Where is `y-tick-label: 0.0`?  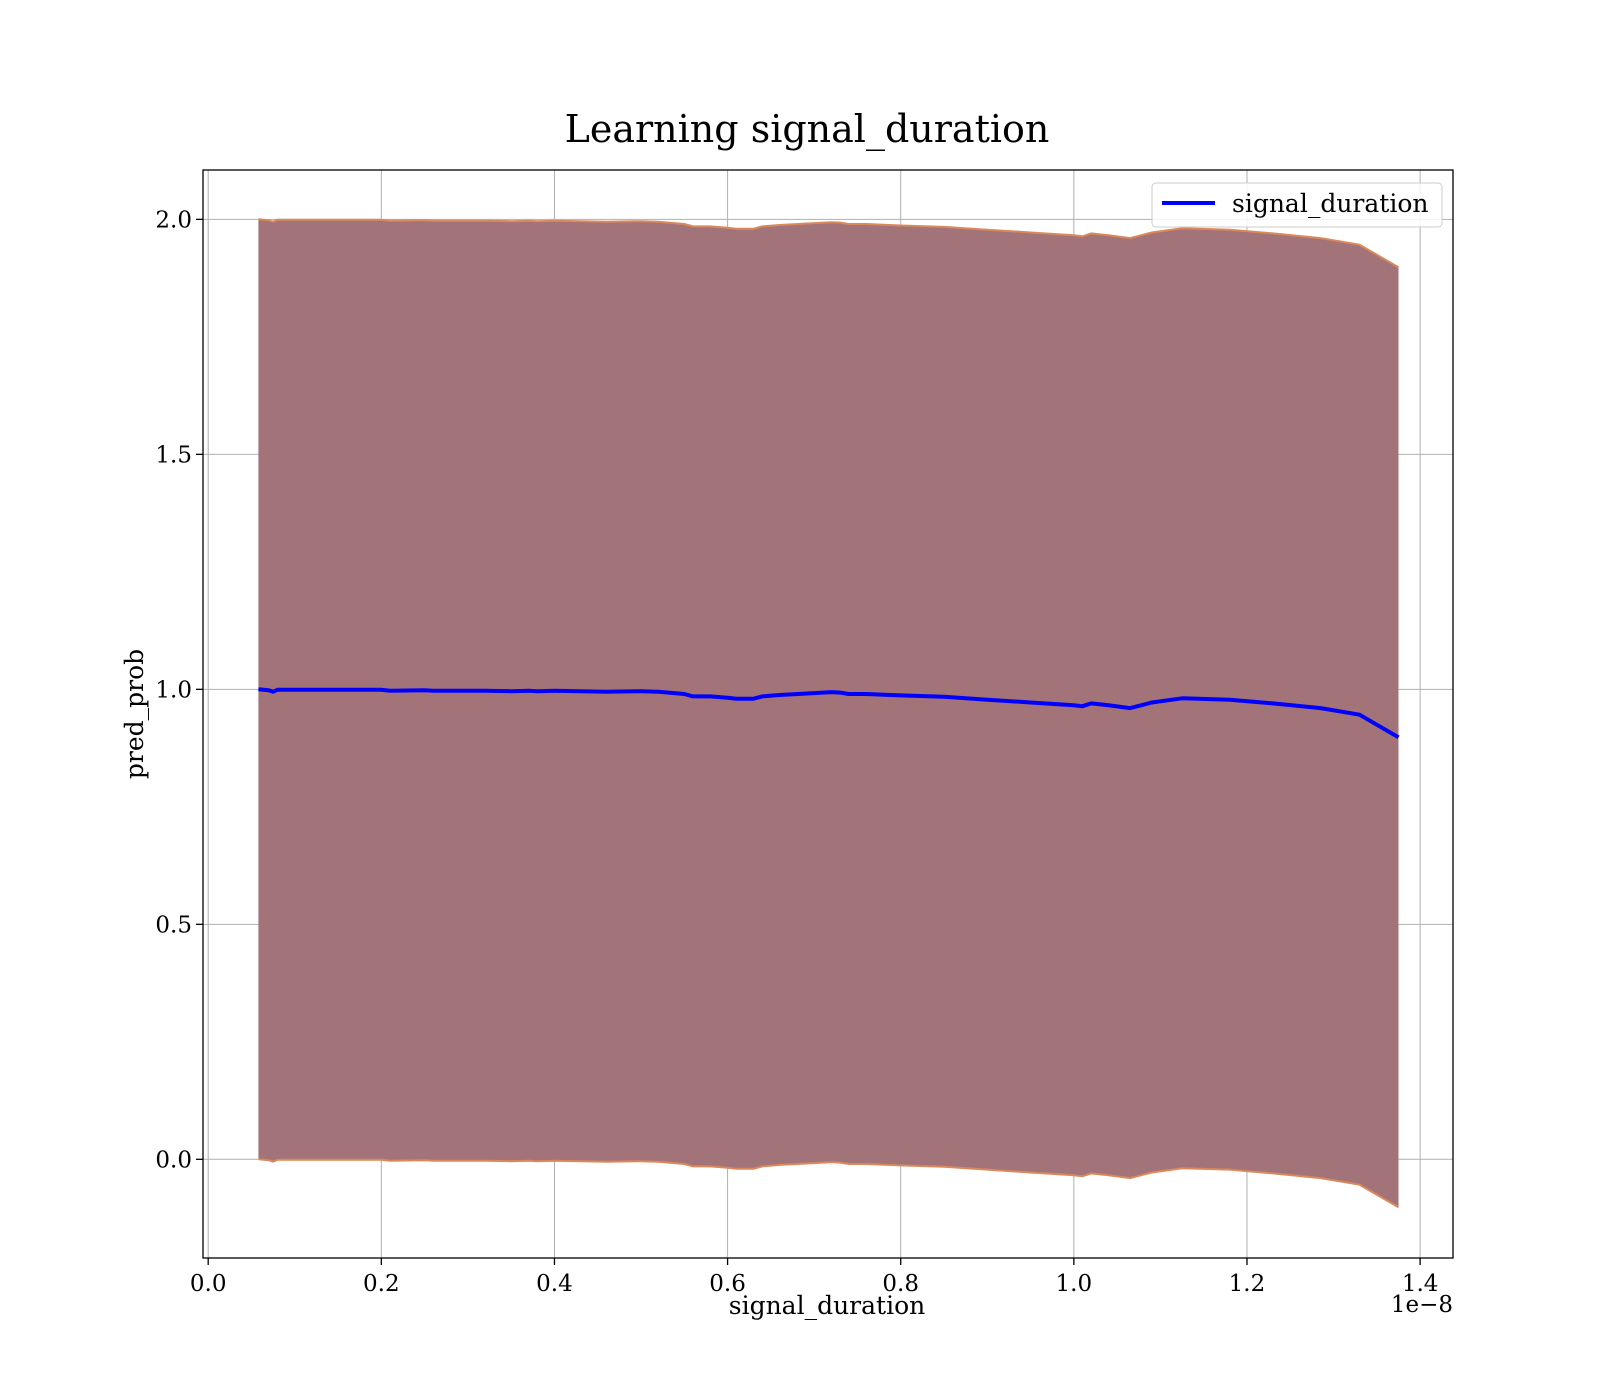
y-tick-label: 0.0 is located at coordinates (173, 1160).